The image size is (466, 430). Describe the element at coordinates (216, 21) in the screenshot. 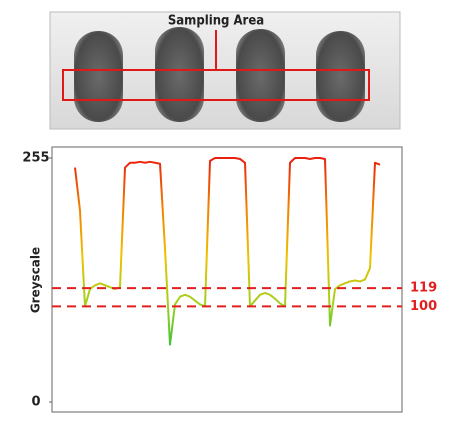

I see `annotation: Sampling Area` at that location.